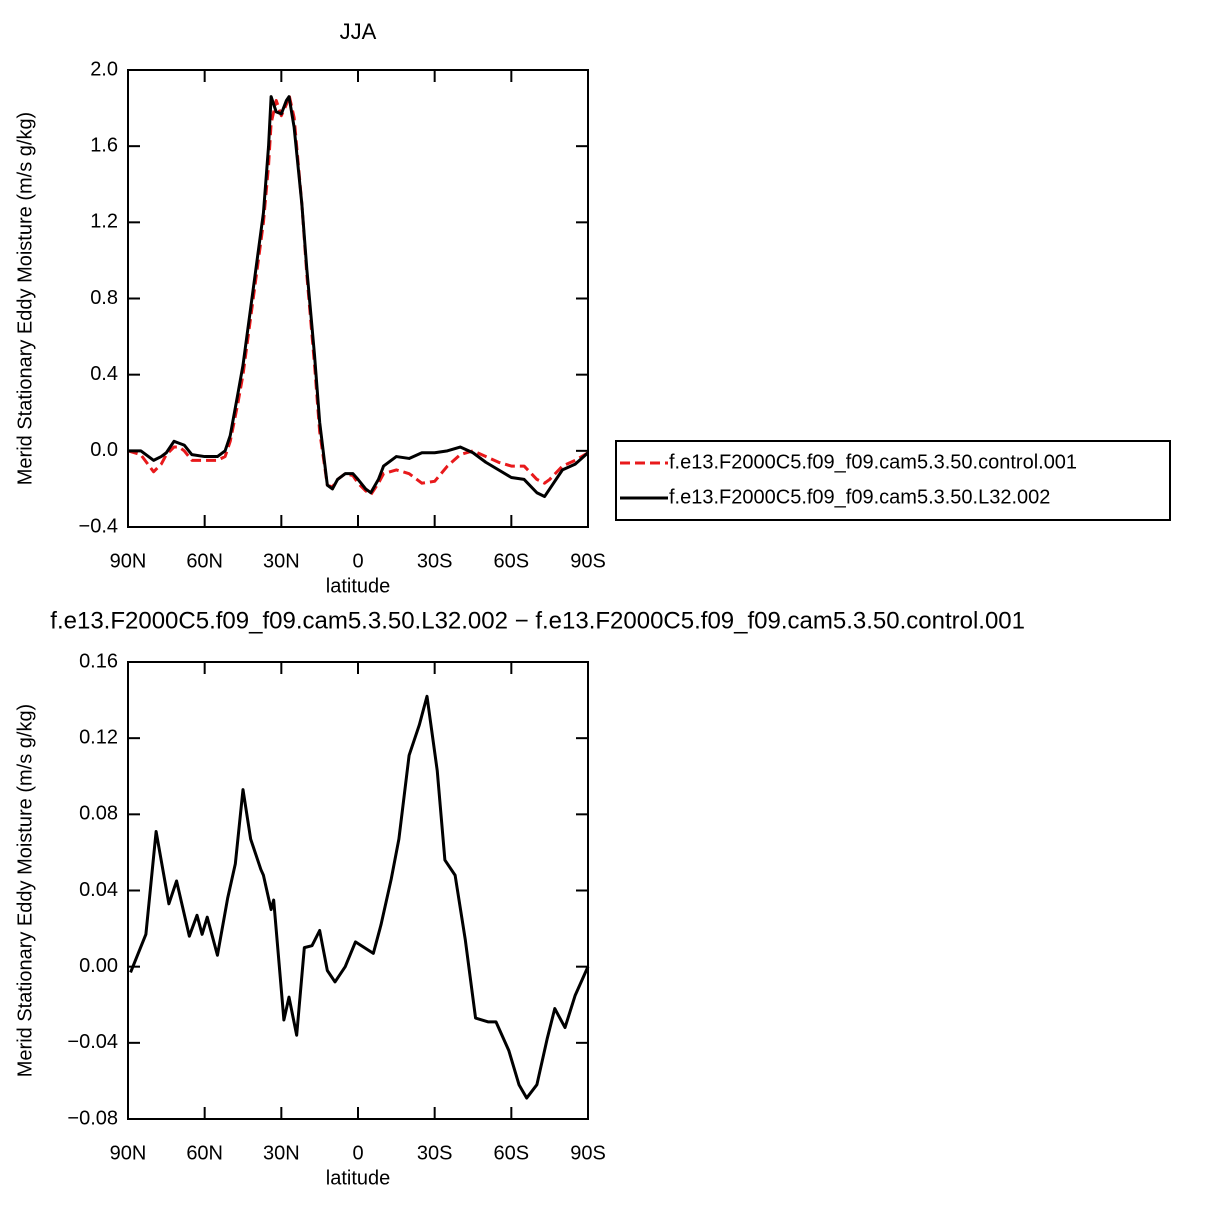 The height and width of the screenshot is (1213, 1216). What do you see at coordinates (859, 497) in the screenshot?
I see `legend-label: f.e13.F2000C5.f09_f09.cam5.3.50.L32.002` at bounding box center [859, 497].